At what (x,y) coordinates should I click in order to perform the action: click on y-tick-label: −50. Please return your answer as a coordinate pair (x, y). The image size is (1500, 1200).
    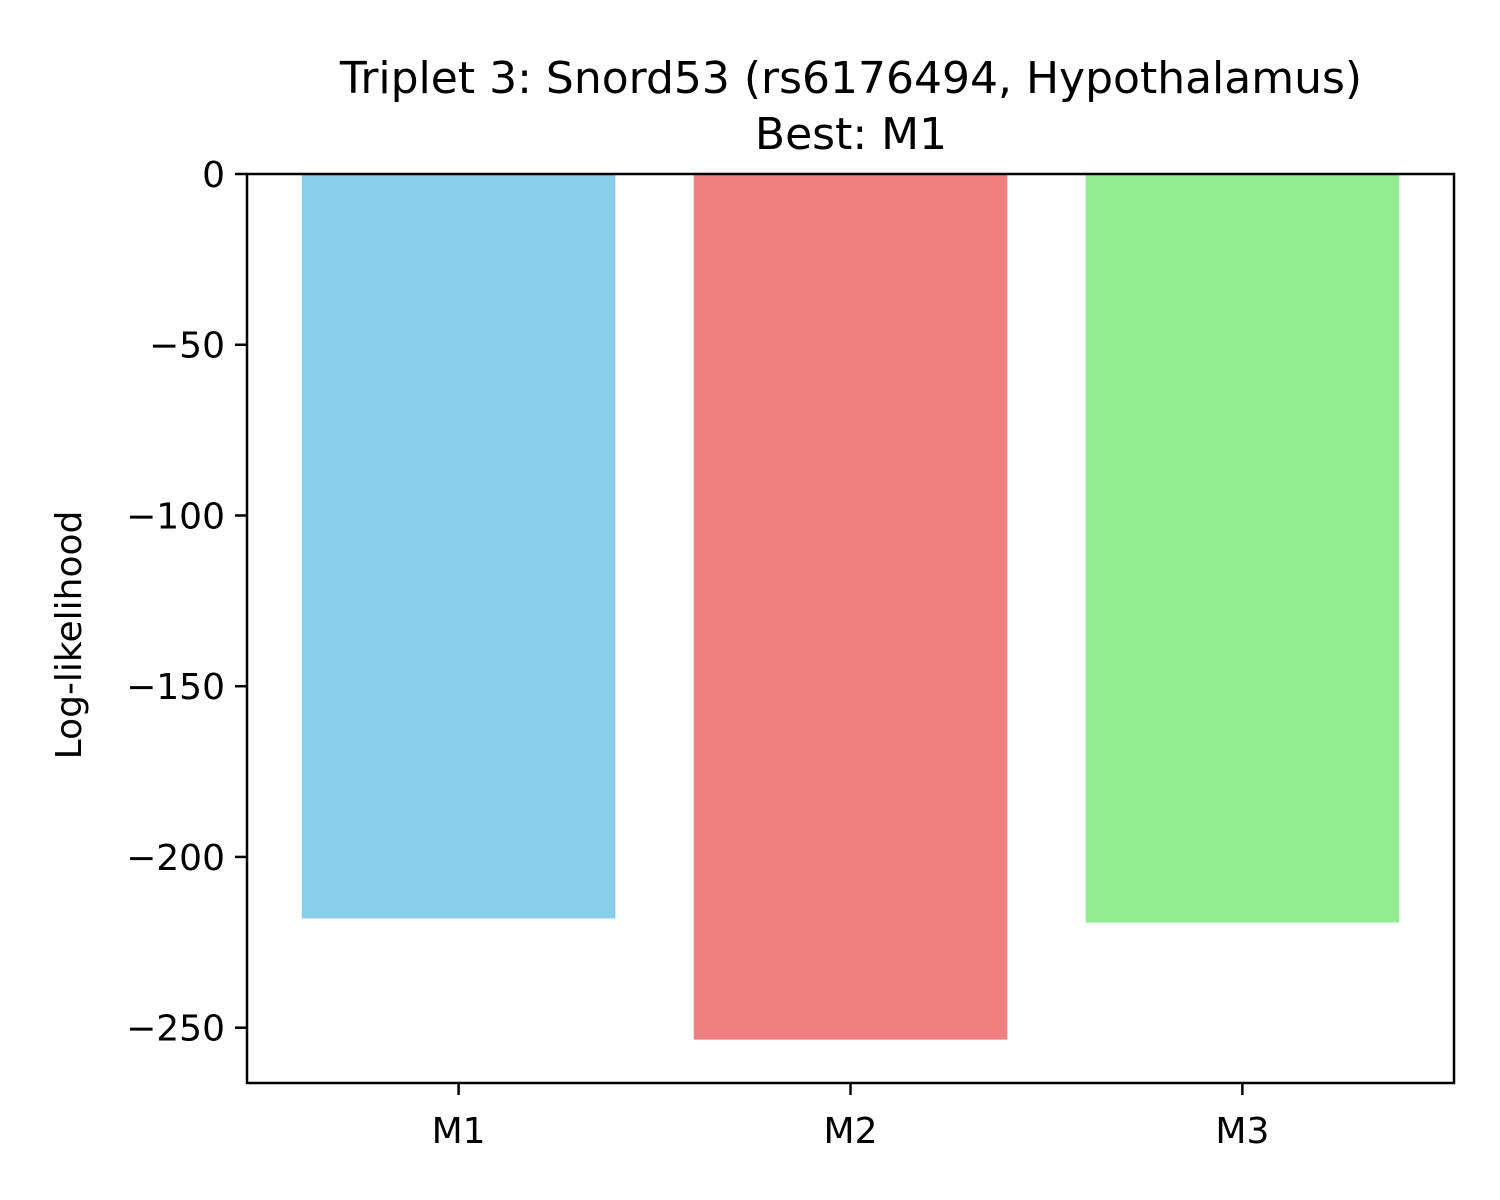
    Looking at the image, I should click on (187, 346).